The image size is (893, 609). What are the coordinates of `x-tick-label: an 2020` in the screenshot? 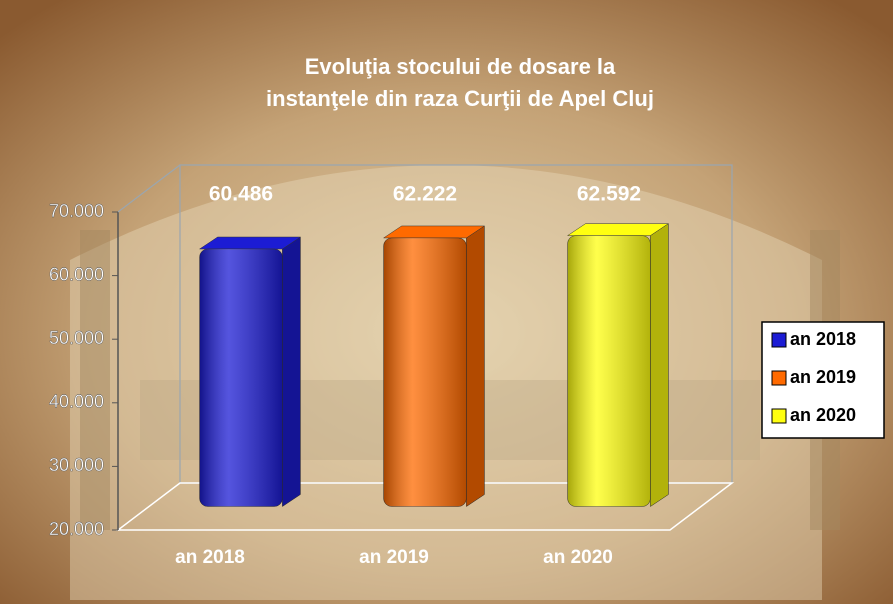 It's located at (578, 557).